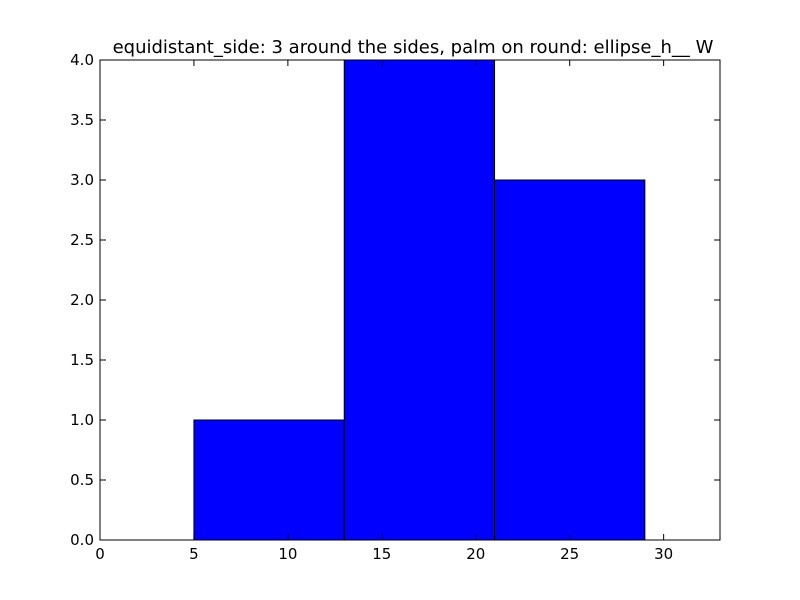  Describe the element at coordinates (381, 554) in the screenshot. I see `x-tick-label-3: 15` at that location.